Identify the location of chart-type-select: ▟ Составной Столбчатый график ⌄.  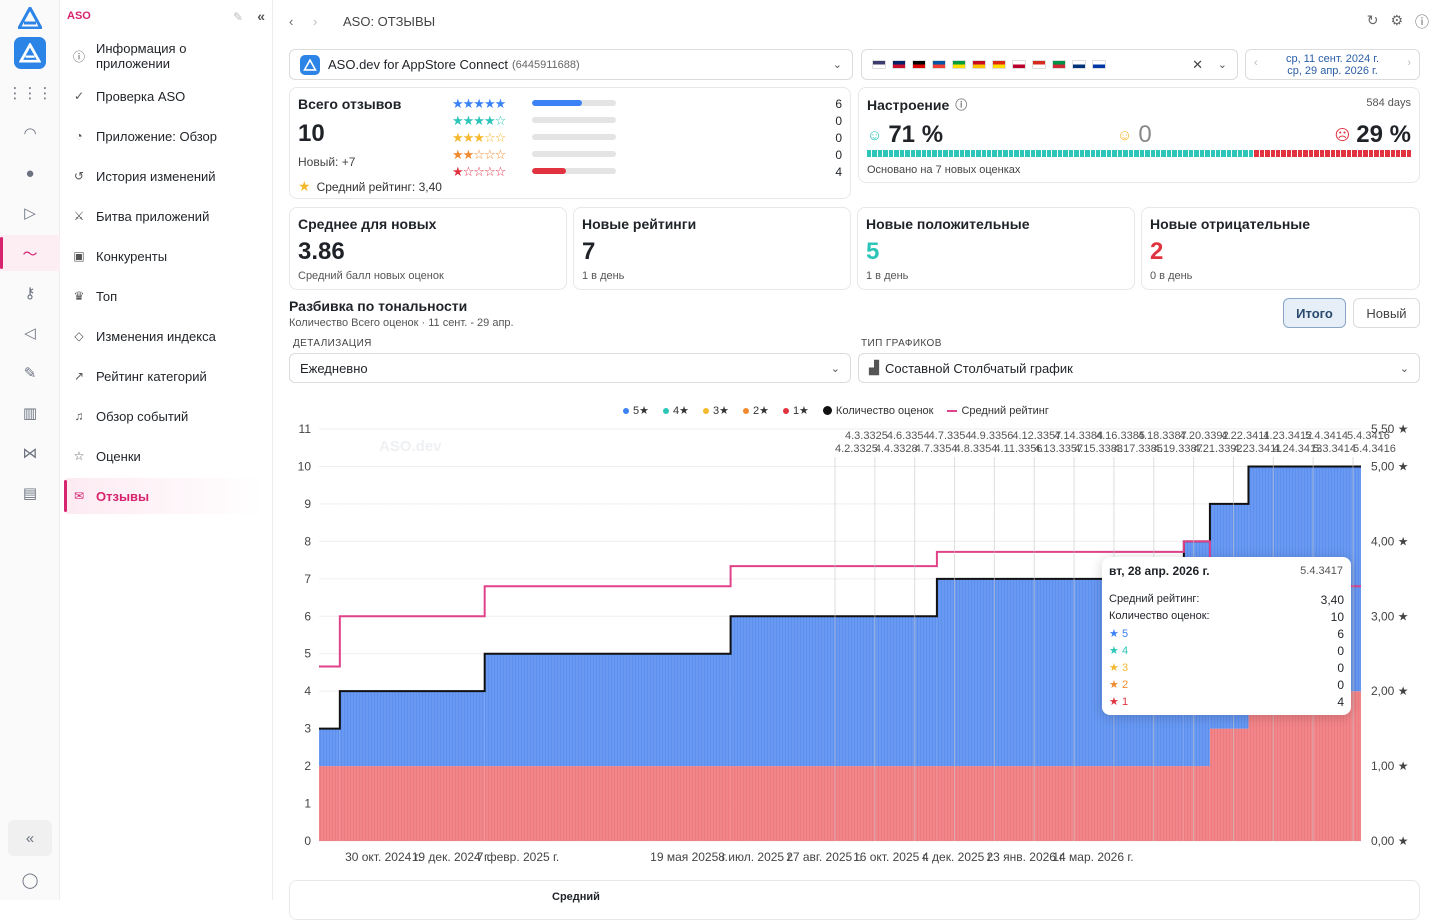
(1139, 368).